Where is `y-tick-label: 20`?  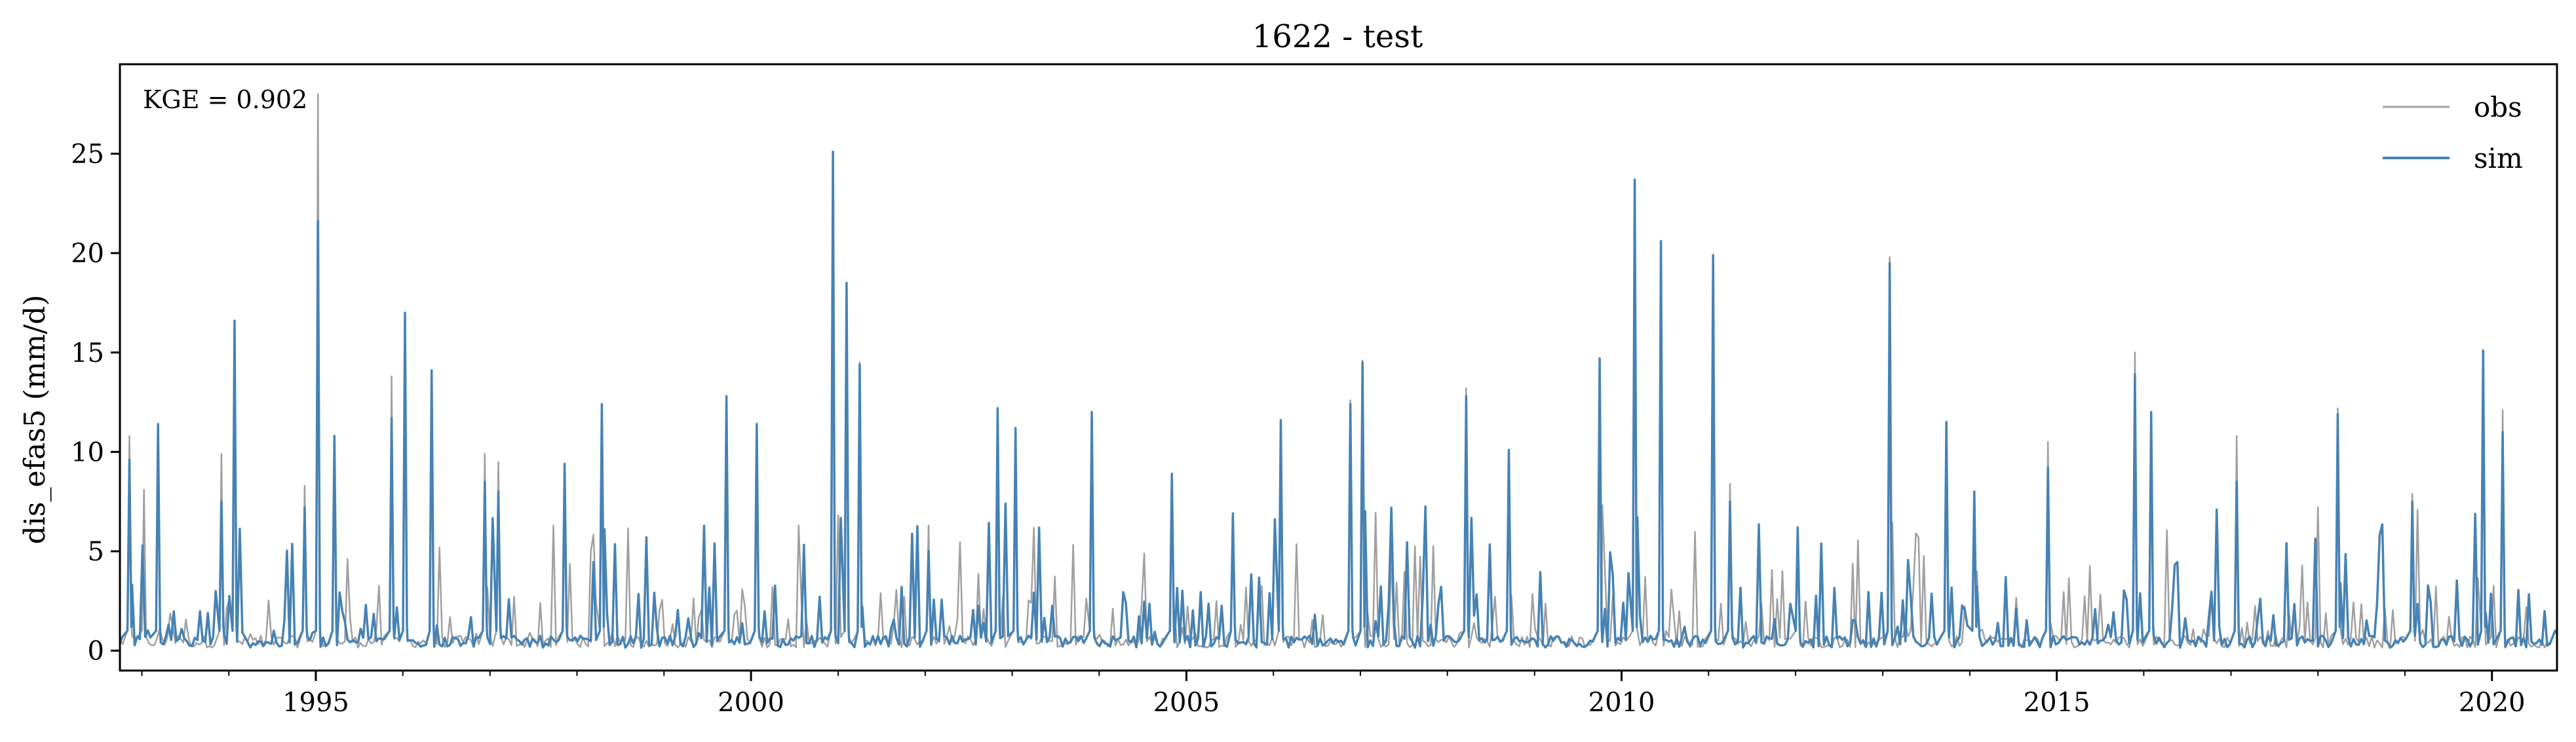
y-tick-label: 20 is located at coordinates (87, 254).